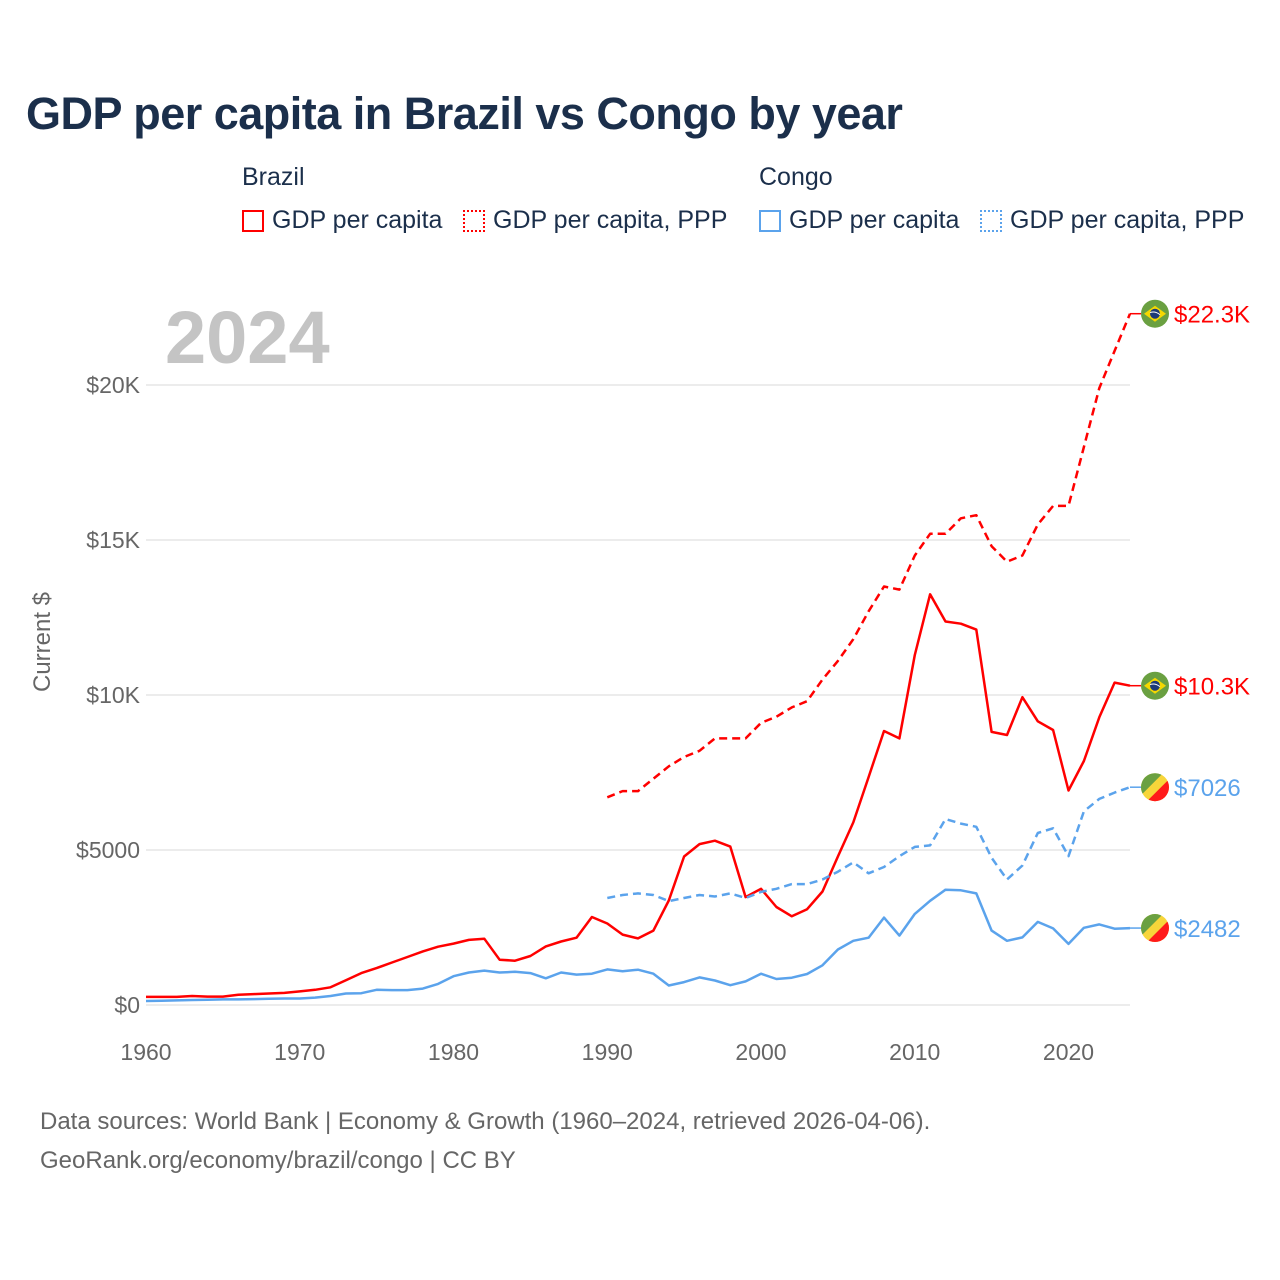  Describe the element at coordinates (914, 1052) in the screenshot. I see `x-tick-label: 2010` at that location.